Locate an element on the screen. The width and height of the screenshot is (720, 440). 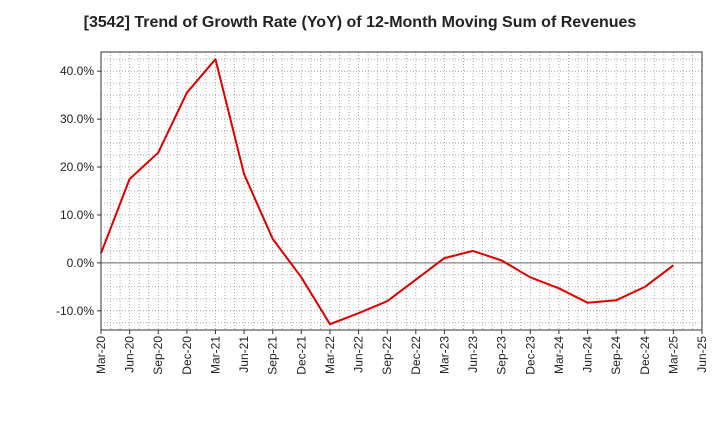
x-tick-label: Mar-20 is located at coordinates (101, 355).